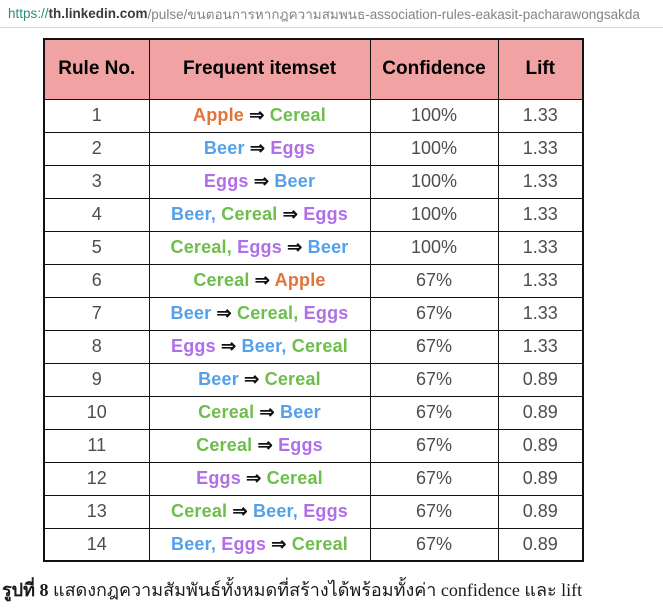  I want to click on rule-number-cell: 3, so click(96, 181).